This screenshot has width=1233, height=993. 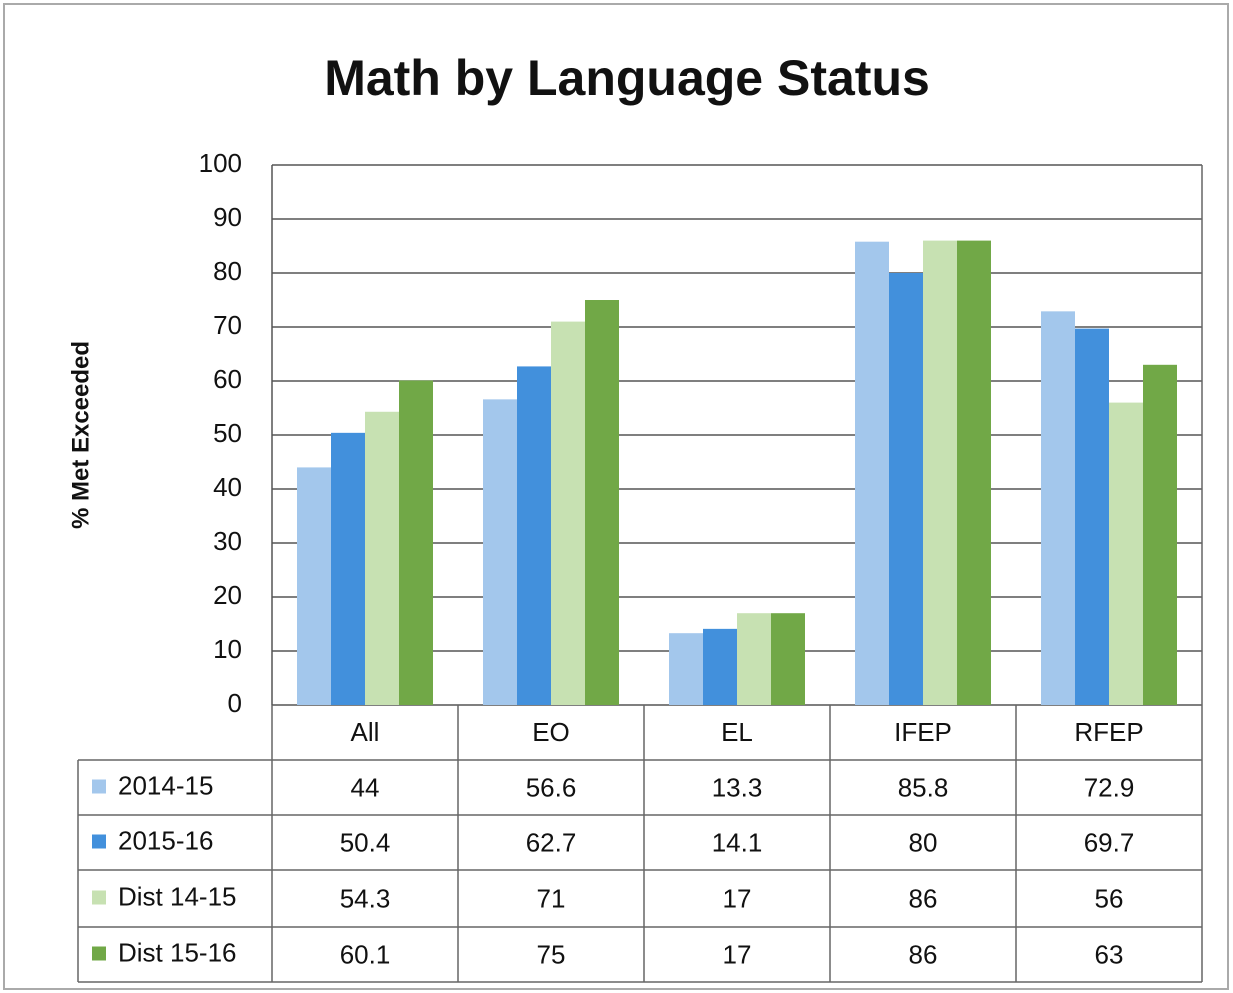 What do you see at coordinates (227, 379) in the screenshot?
I see `y-tick-label: 60` at bounding box center [227, 379].